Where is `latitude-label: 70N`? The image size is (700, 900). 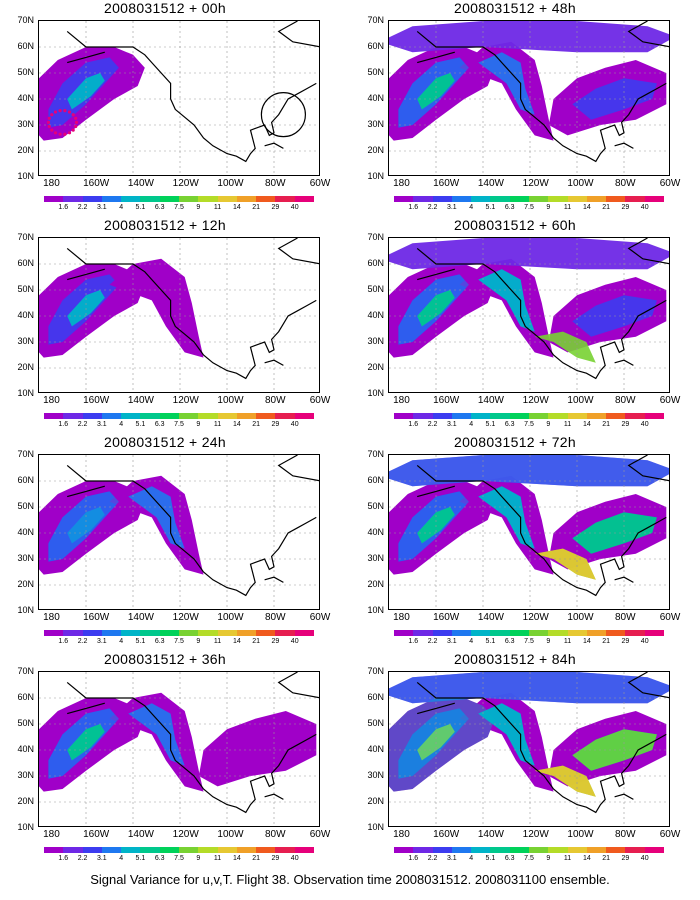
latitude-label: 70N is located at coordinates (375, 20).